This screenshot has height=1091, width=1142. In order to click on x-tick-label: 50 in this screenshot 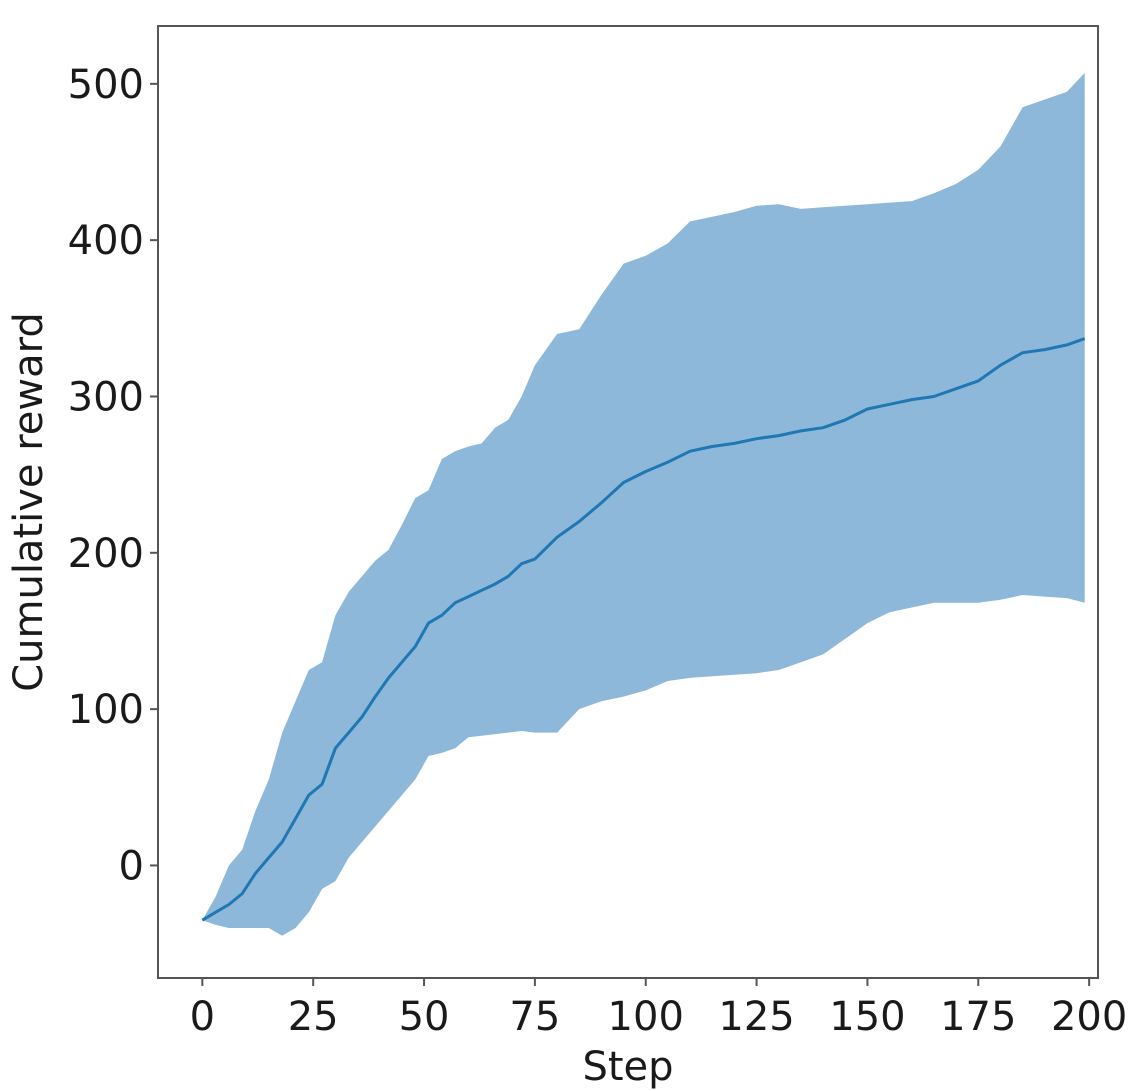, I will do `click(424, 1017)`.